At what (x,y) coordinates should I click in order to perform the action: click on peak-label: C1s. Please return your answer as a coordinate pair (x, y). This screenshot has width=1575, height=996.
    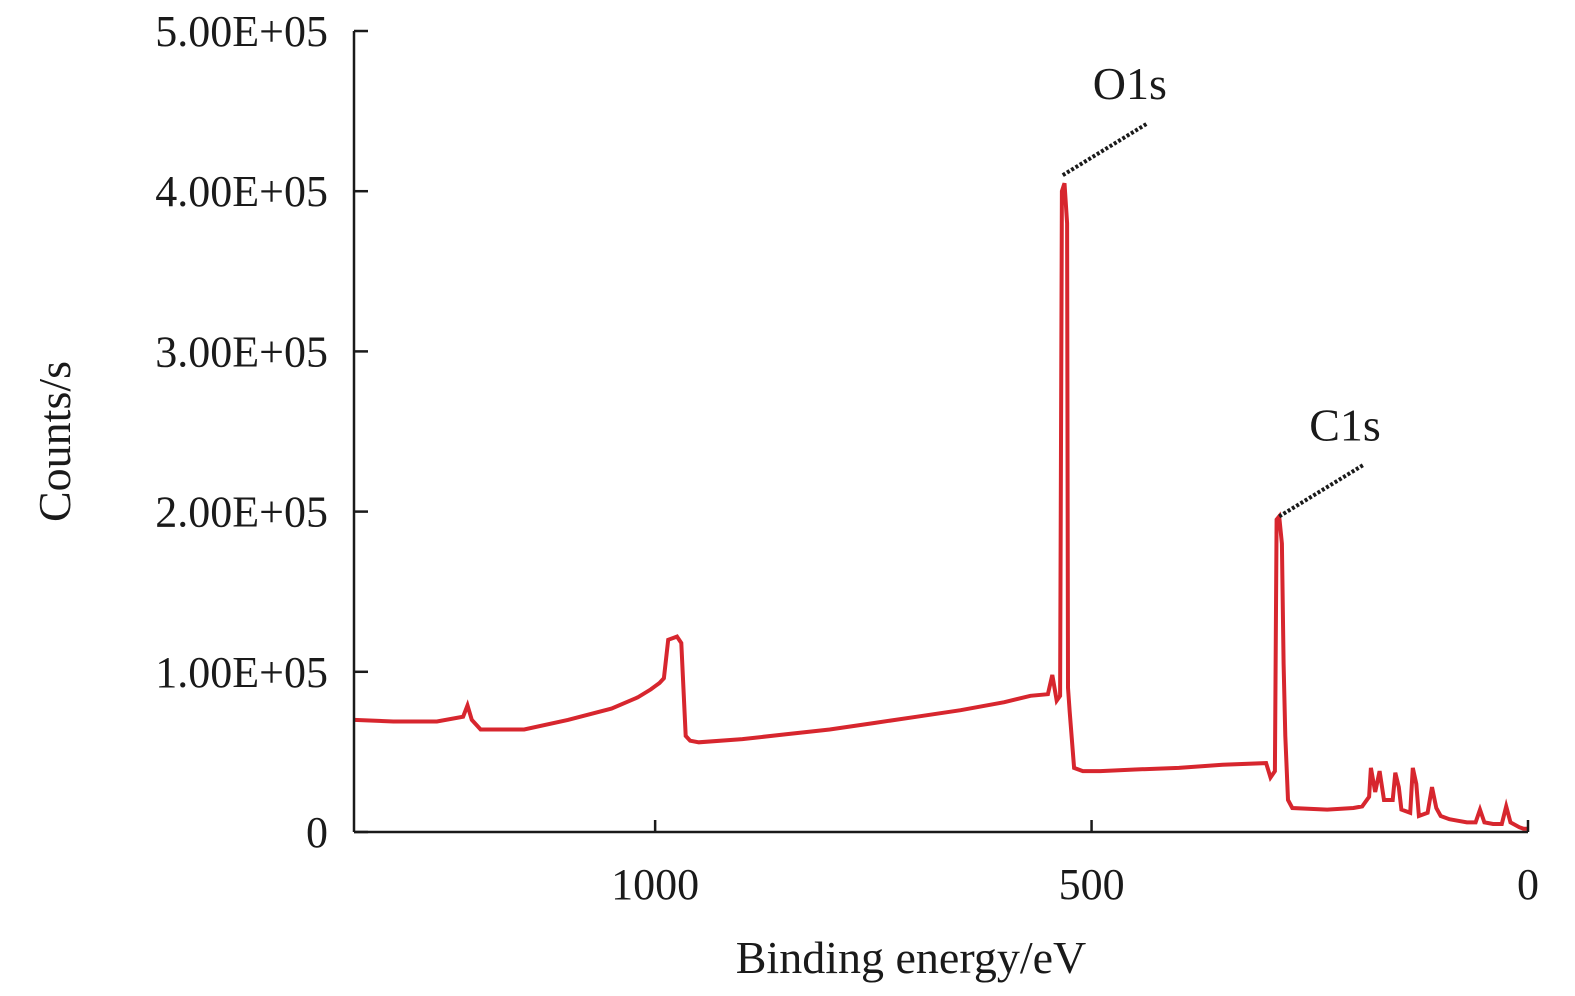
    Looking at the image, I should click on (1345, 424).